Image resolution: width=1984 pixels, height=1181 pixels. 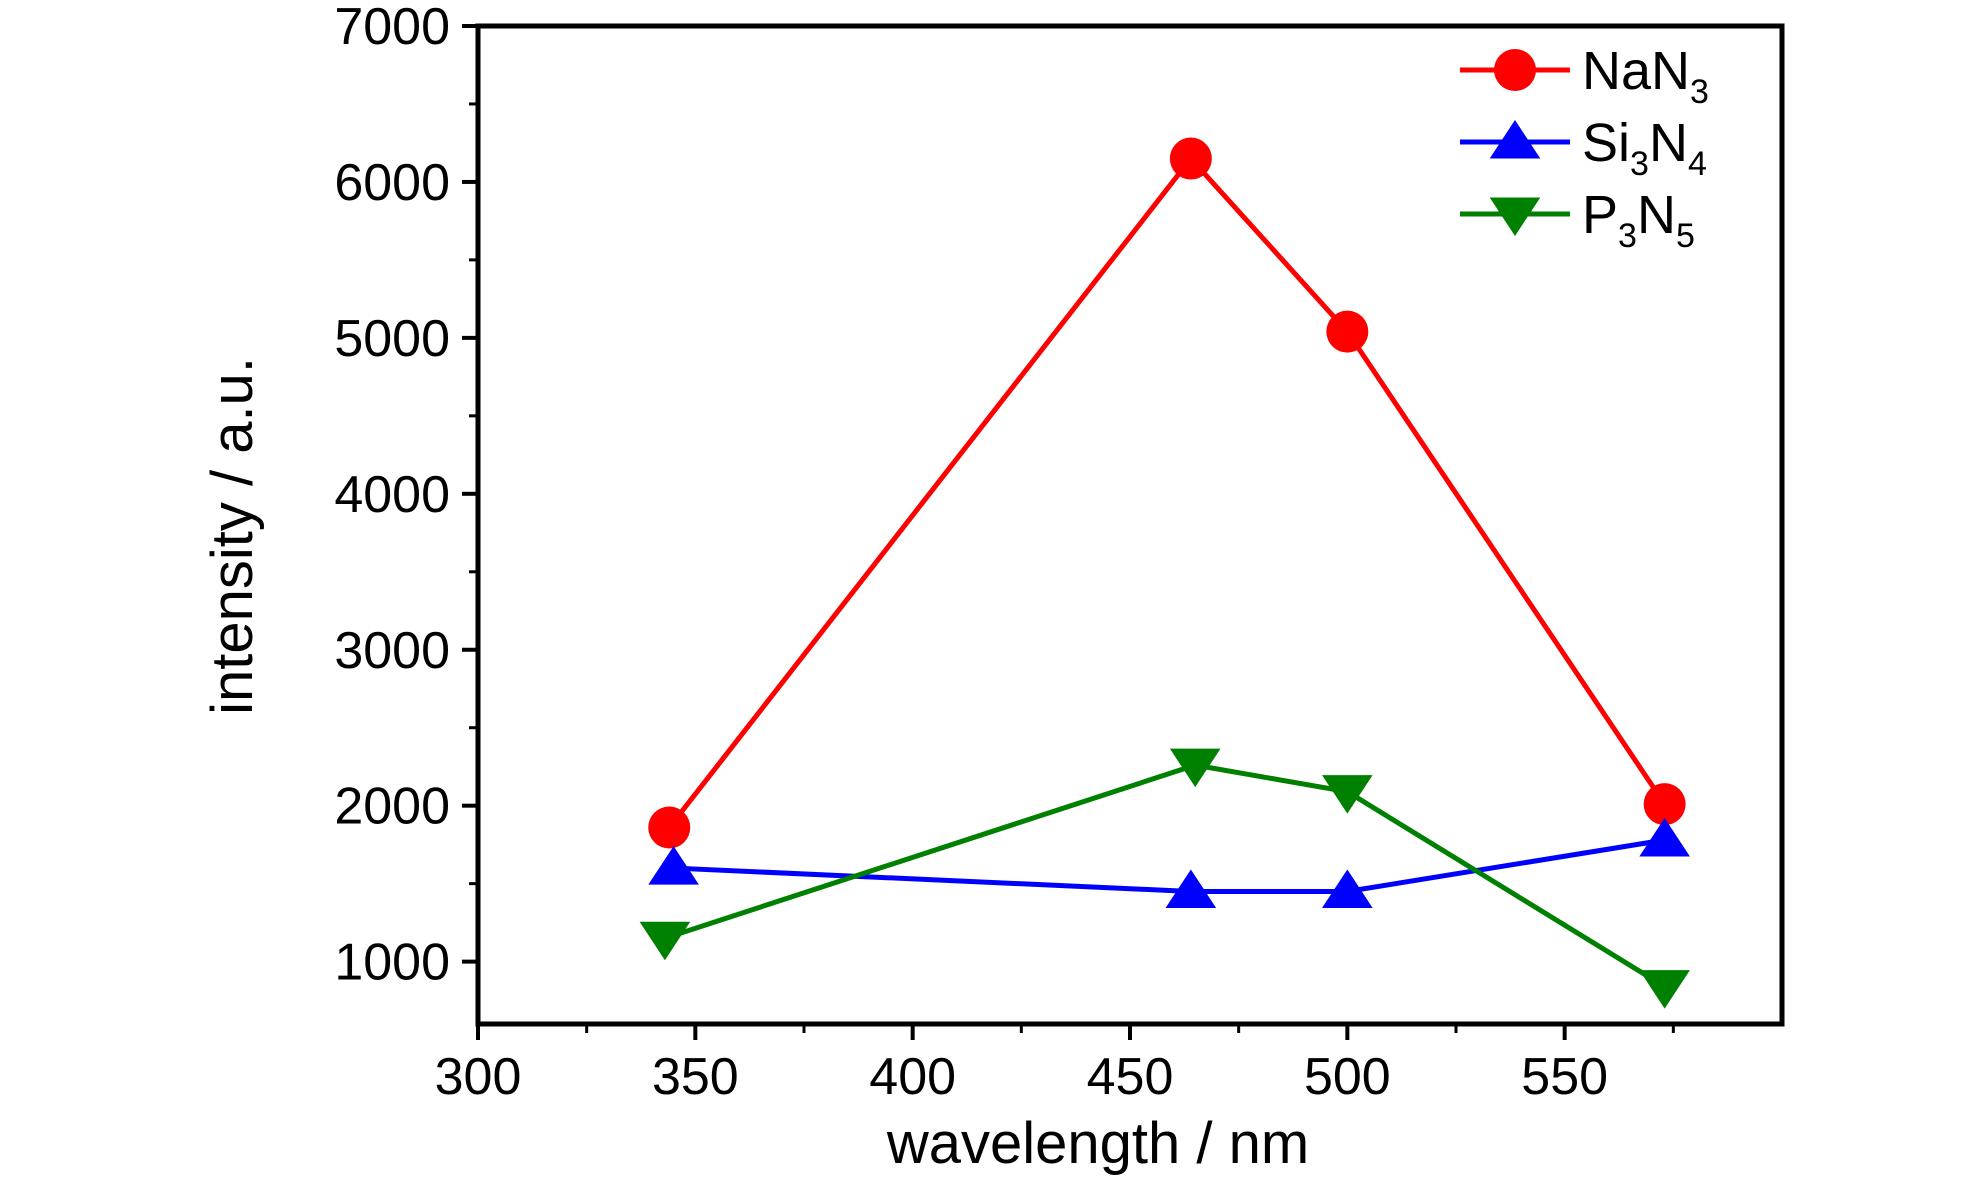 What do you see at coordinates (392, 651) in the screenshot?
I see `y-tick-label: 3000` at bounding box center [392, 651].